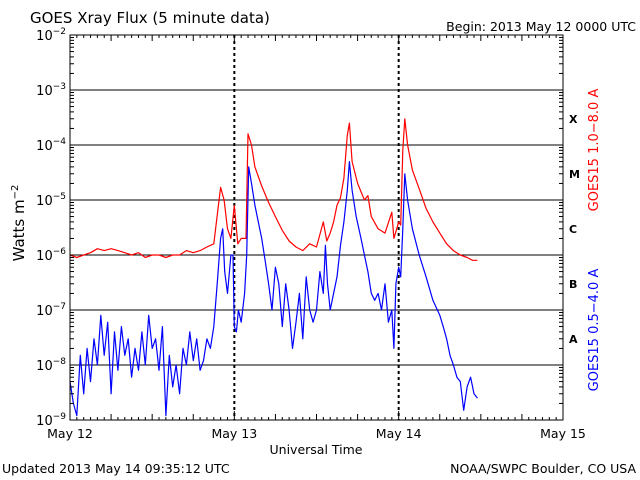 The height and width of the screenshot is (480, 640). Describe the element at coordinates (399, 433) in the screenshot. I see `x-tick-label: May 14` at that location.